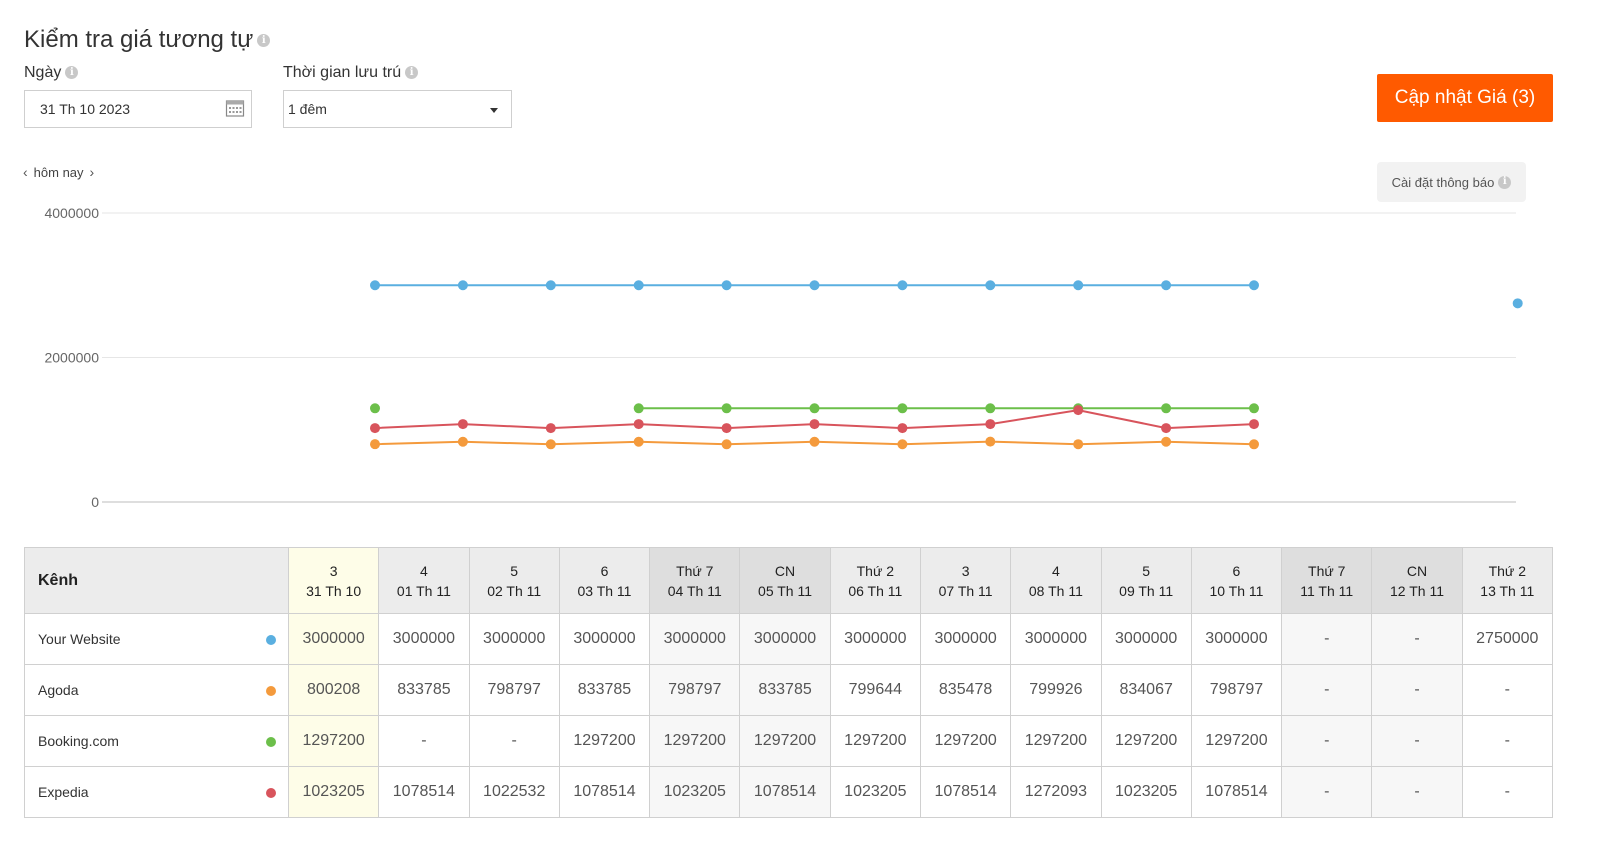 The height and width of the screenshot is (858, 1600). What do you see at coordinates (156, 690) in the screenshot?
I see `channel-cell: Agoda` at bounding box center [156, 690].